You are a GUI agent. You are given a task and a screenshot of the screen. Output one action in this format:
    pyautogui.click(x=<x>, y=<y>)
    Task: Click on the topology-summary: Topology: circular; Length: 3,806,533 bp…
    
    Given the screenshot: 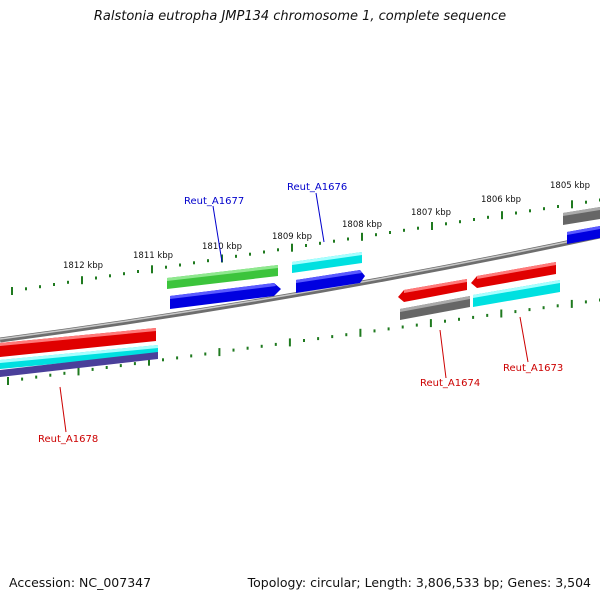 What is the action you would take?
    pyautogui.click(x=419, y=582)
    